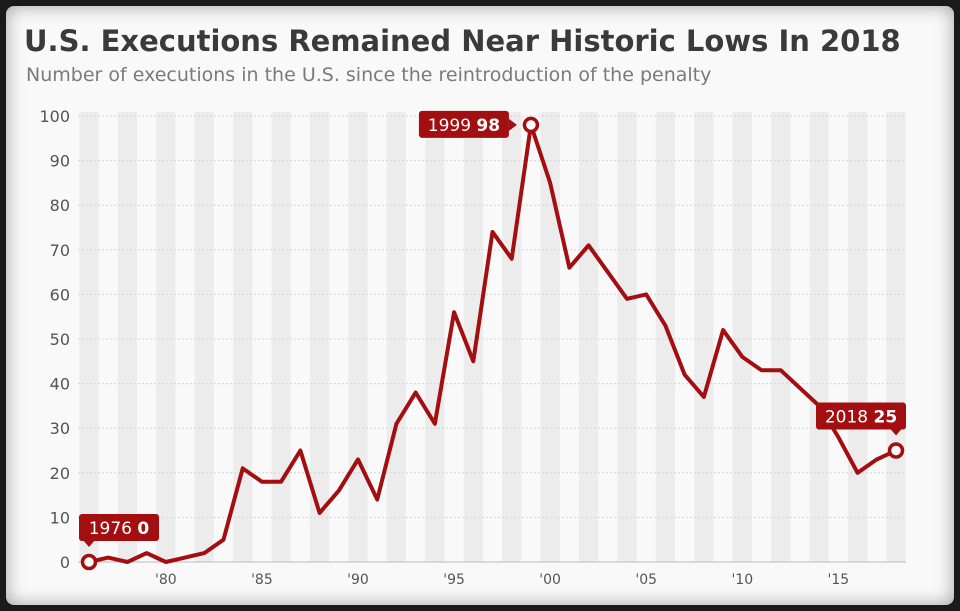  What do you see at coordinates (60, 250) in the screenshot?
I see `y-tick-label: 70` at bounding box center [60, 250].